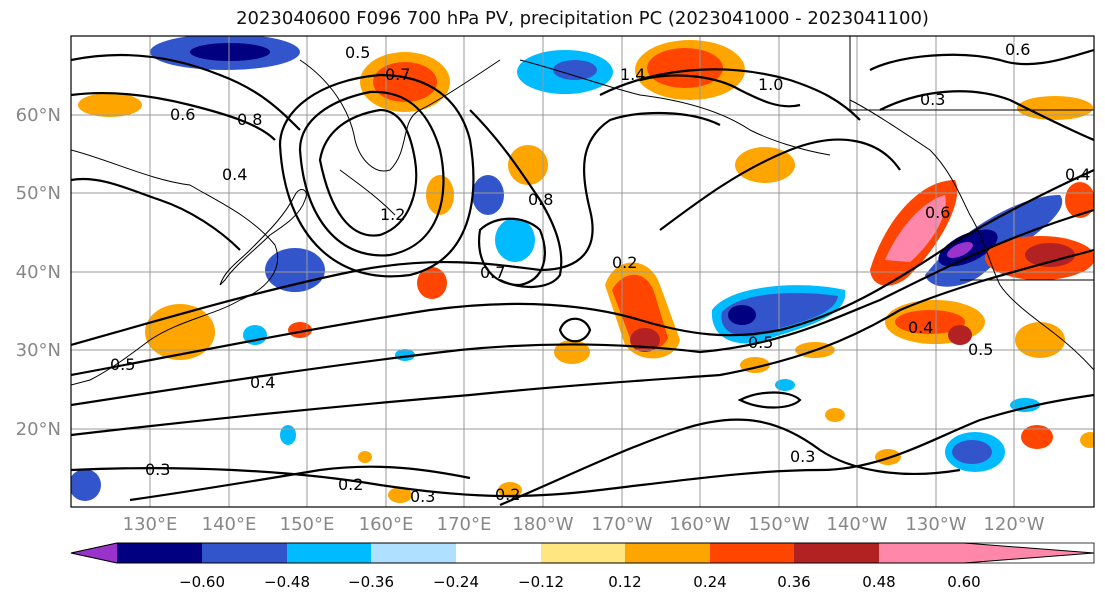 This screenshot has width=1105, height=601. Describe the element at coordinates (94, 553) in the screenshot. I see `colorbar-extend-low` at that location.